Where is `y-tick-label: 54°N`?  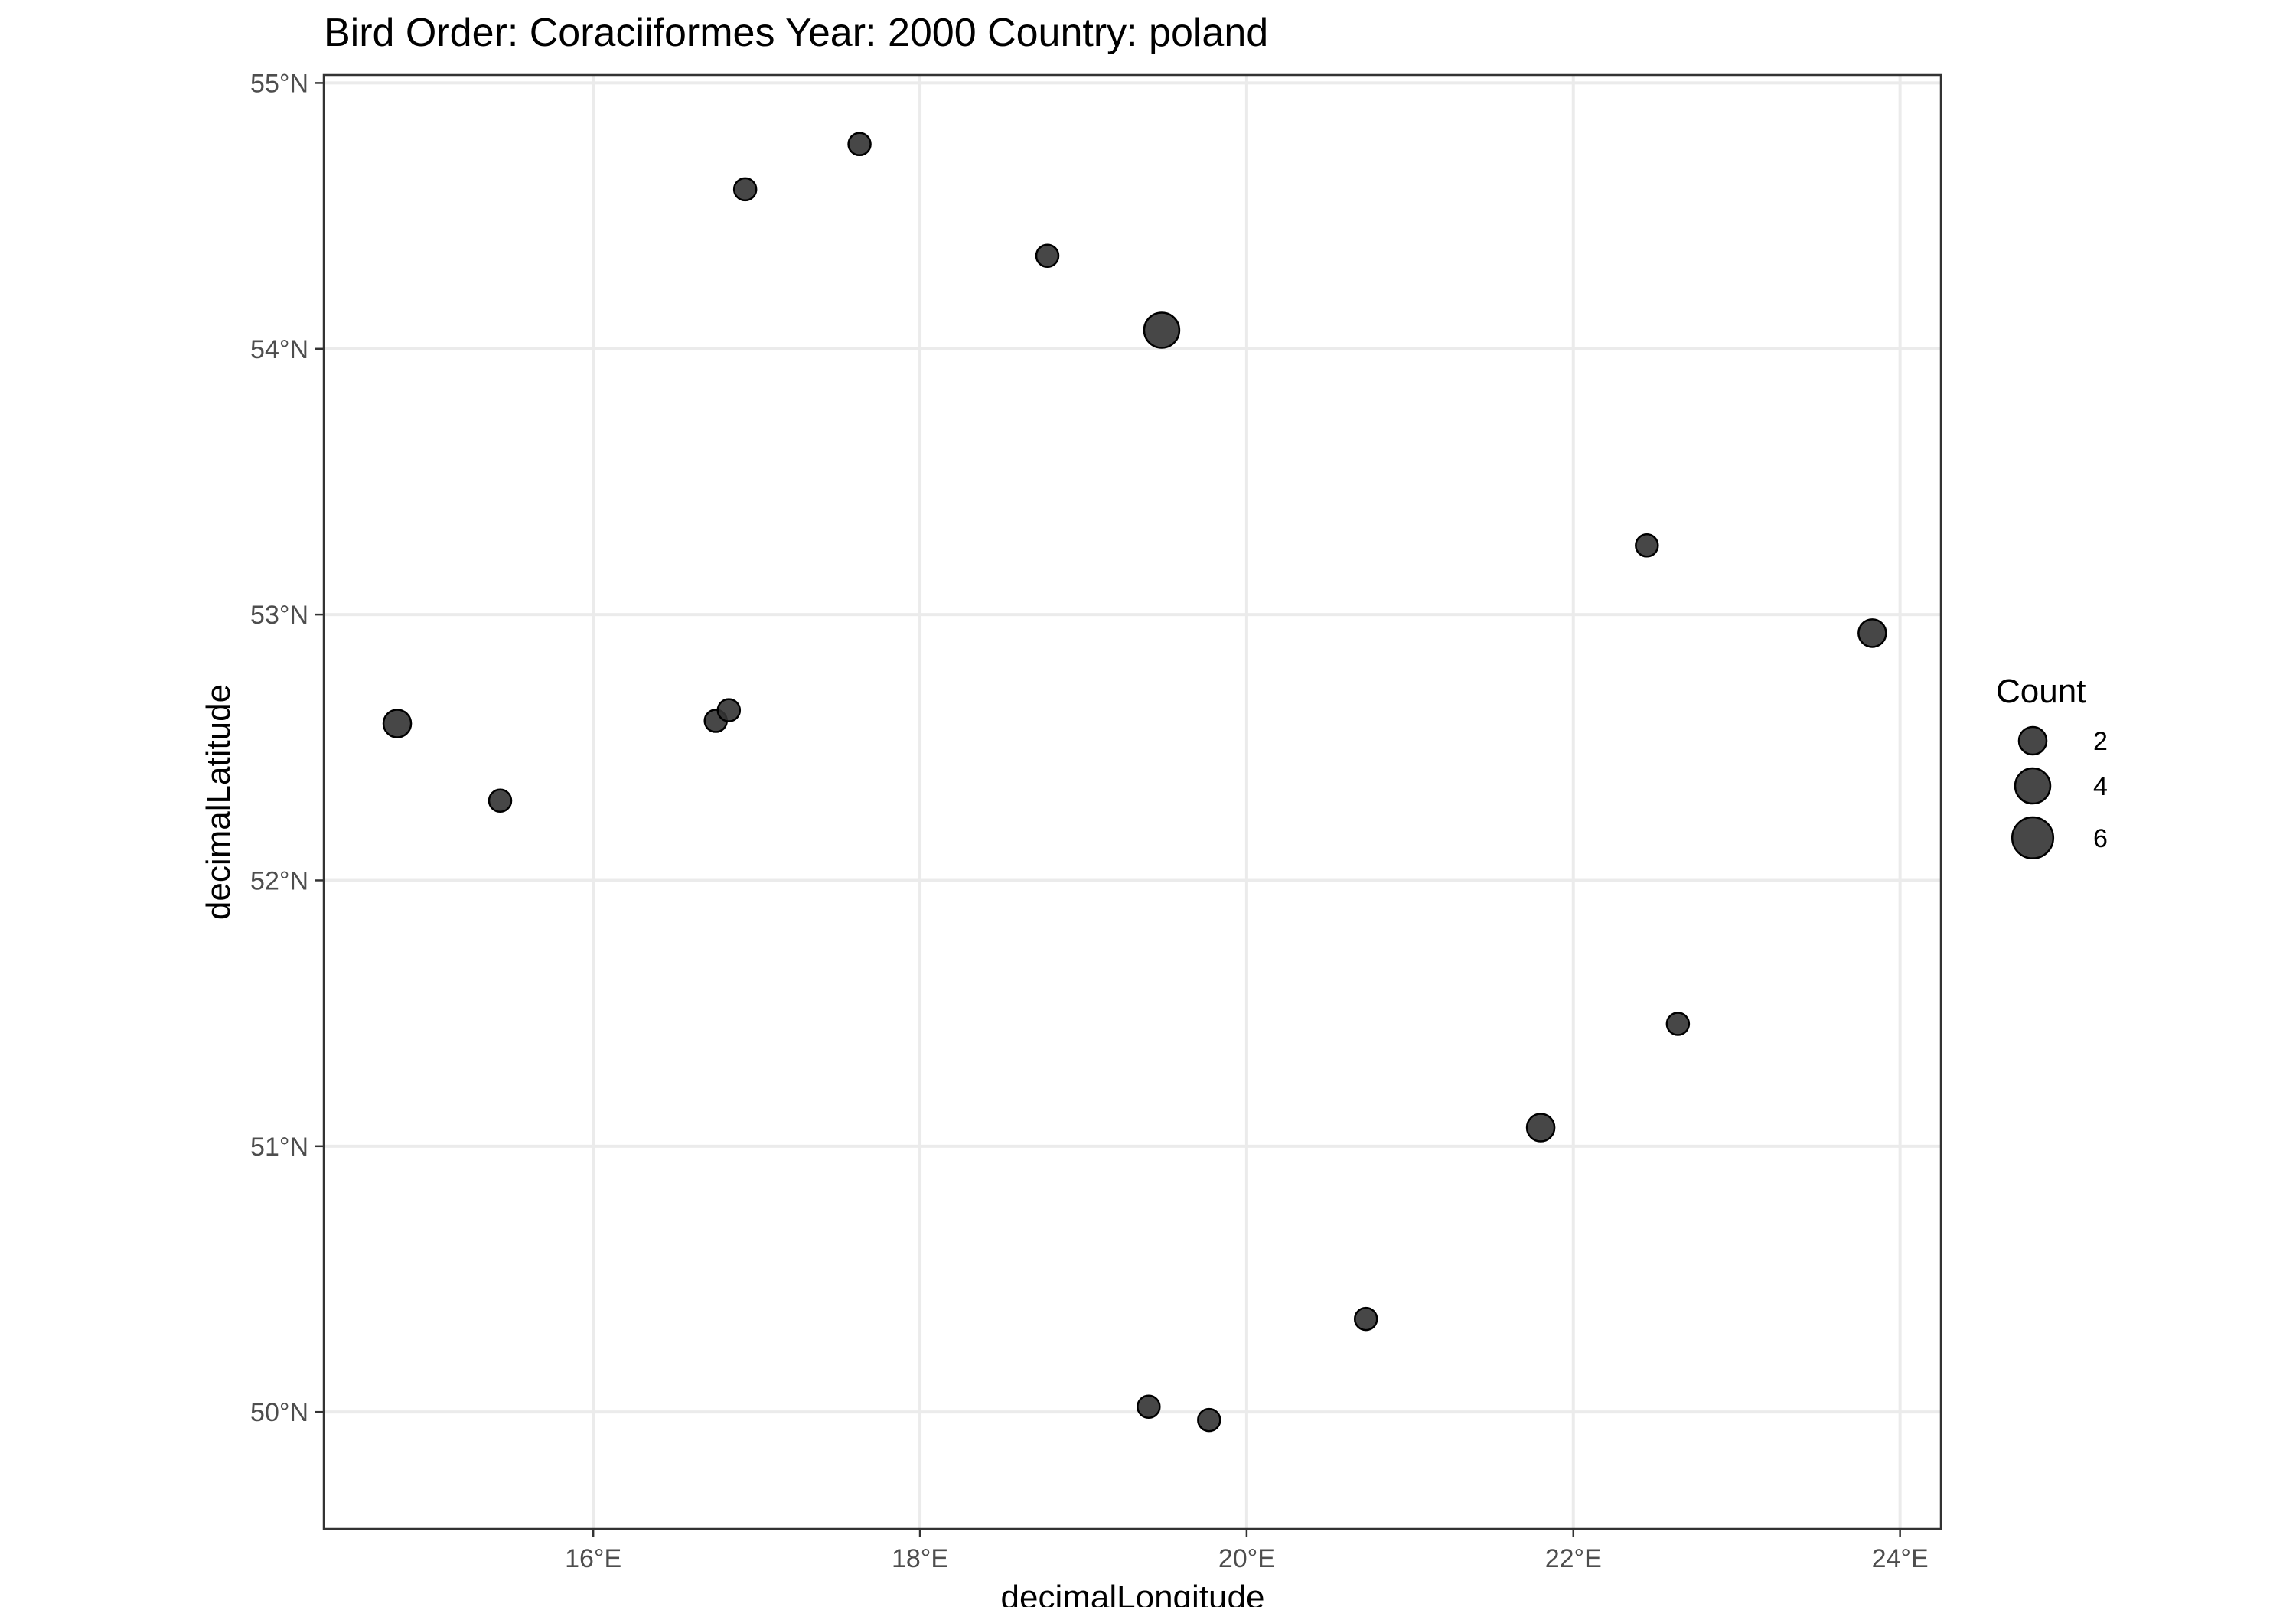 y-tick-label: 54°N is located at coordinates (279, 349).